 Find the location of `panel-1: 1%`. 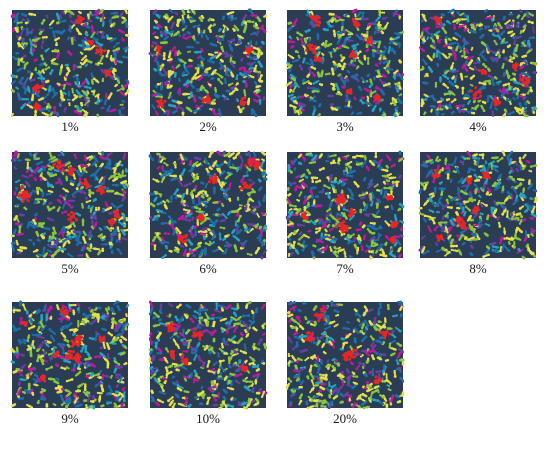

panel-1: 1% is located at coordinates (70, 71).